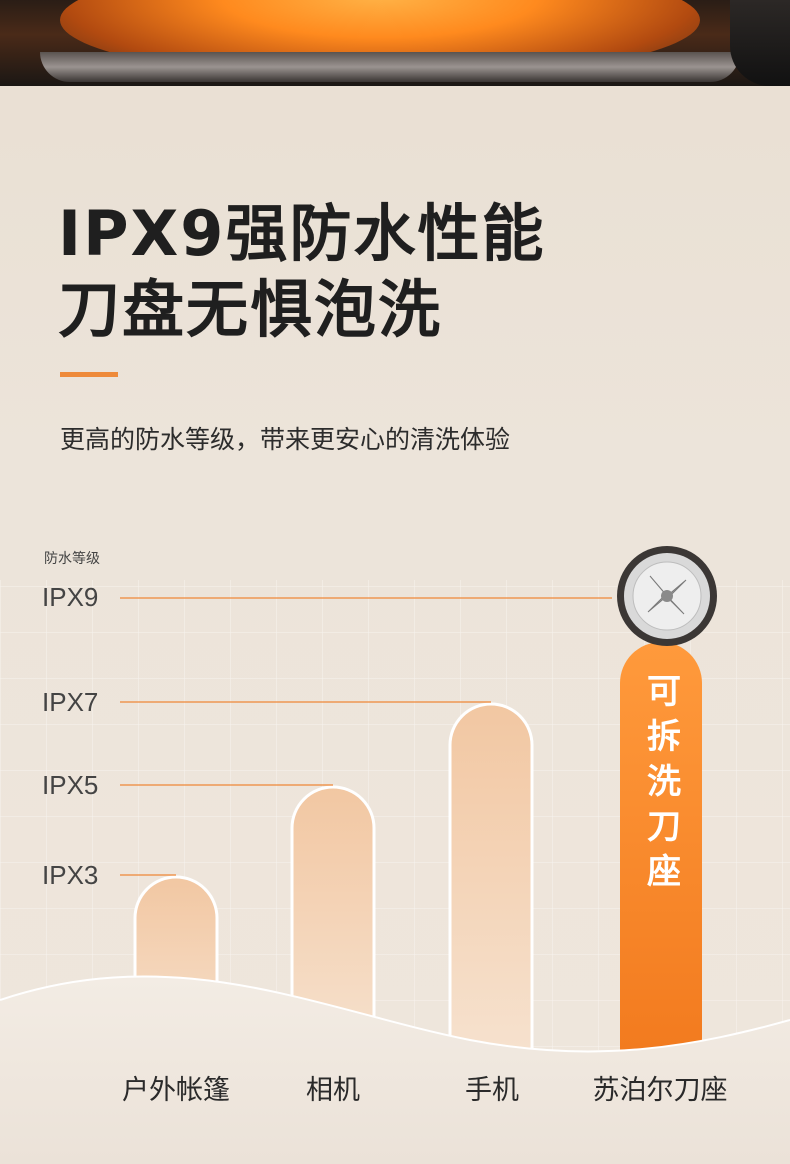  I want to click on tick-ipx3: IPX3, so click(70, 875).